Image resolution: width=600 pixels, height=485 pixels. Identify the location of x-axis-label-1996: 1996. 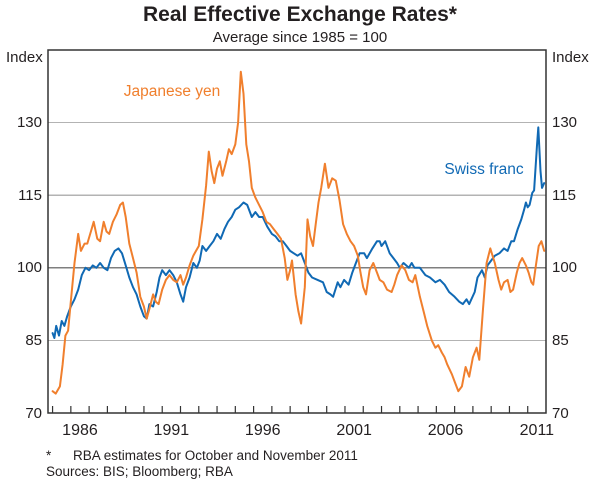
(262, 430).